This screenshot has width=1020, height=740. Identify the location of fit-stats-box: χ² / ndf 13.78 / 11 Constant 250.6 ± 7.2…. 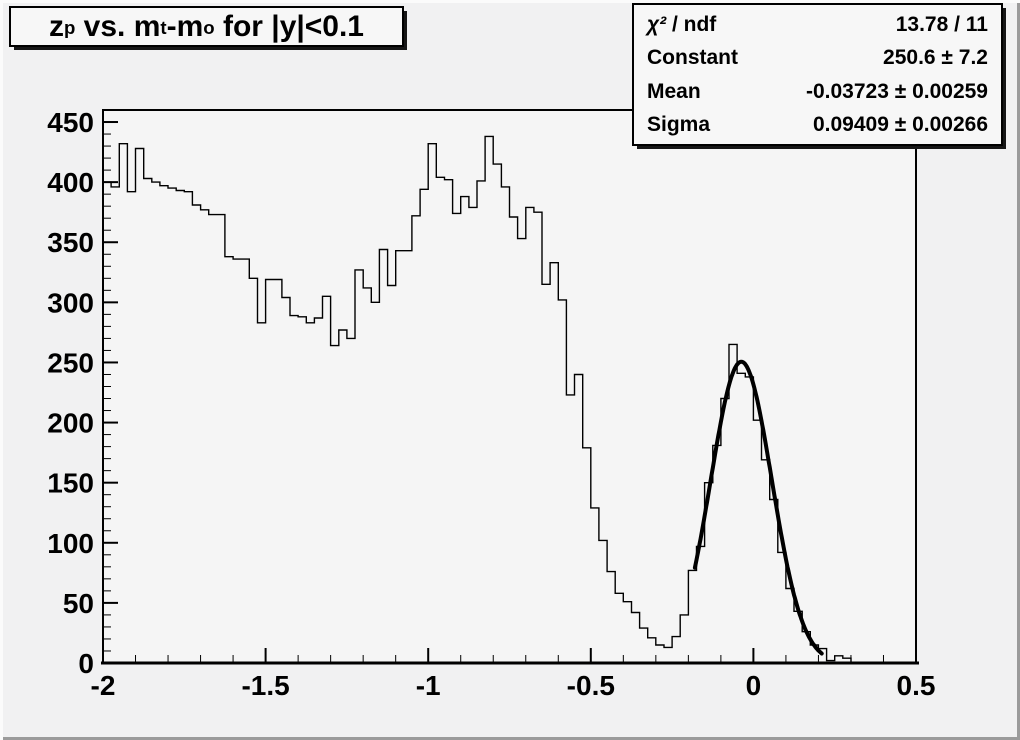
(817, 74).